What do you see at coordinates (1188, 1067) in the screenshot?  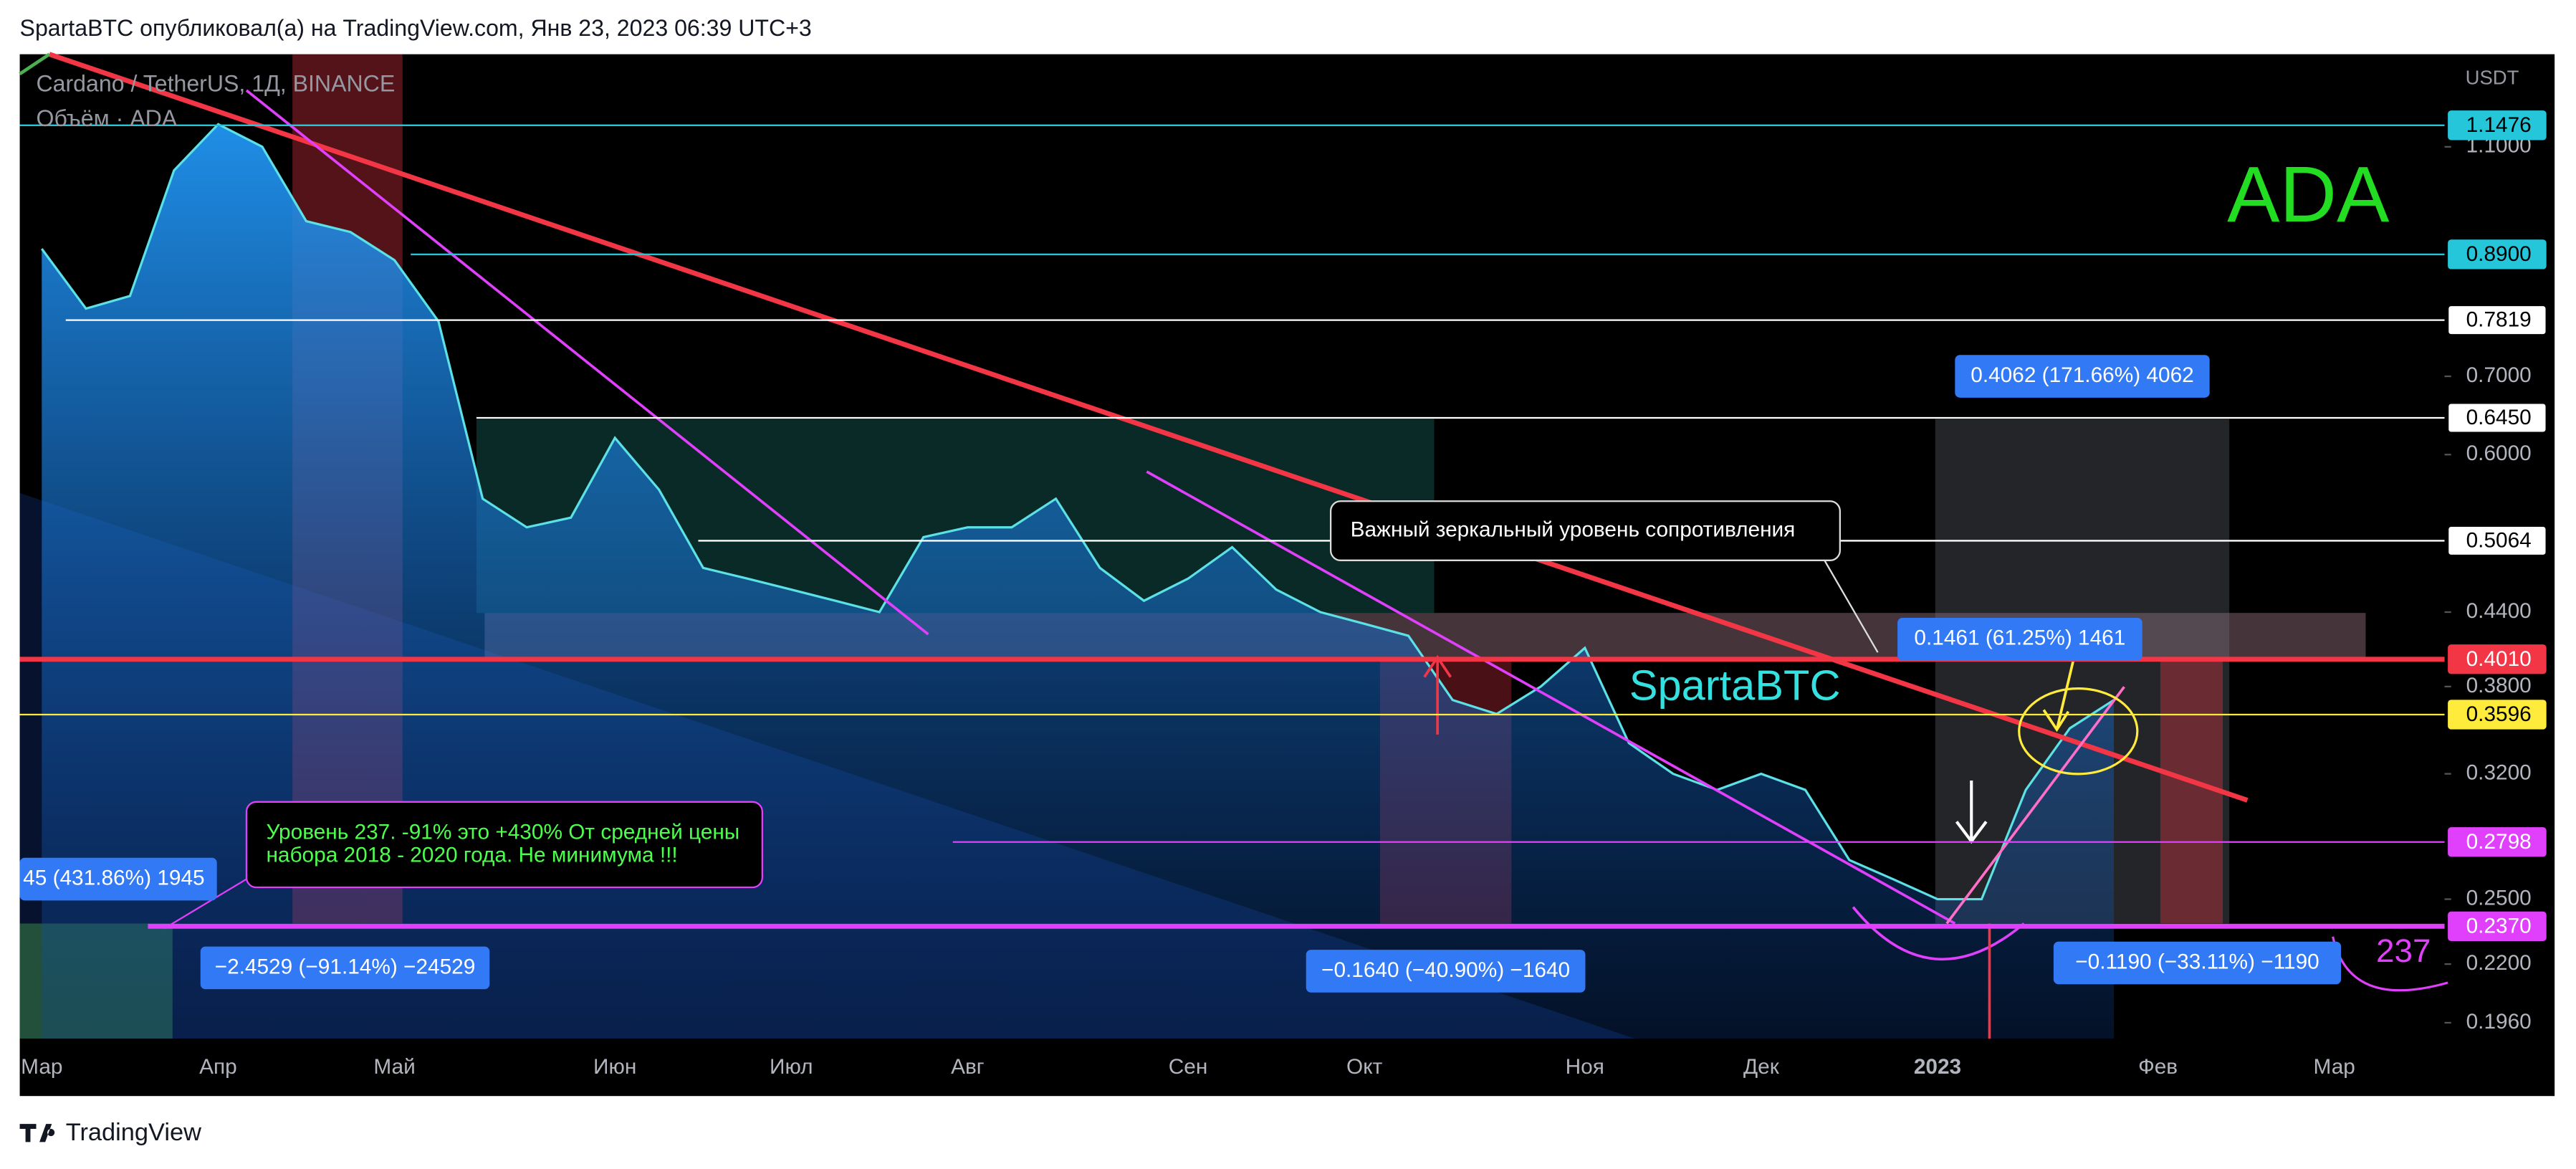 I see `x-tick-label: Сен` at bounding box center [1188, 1067].